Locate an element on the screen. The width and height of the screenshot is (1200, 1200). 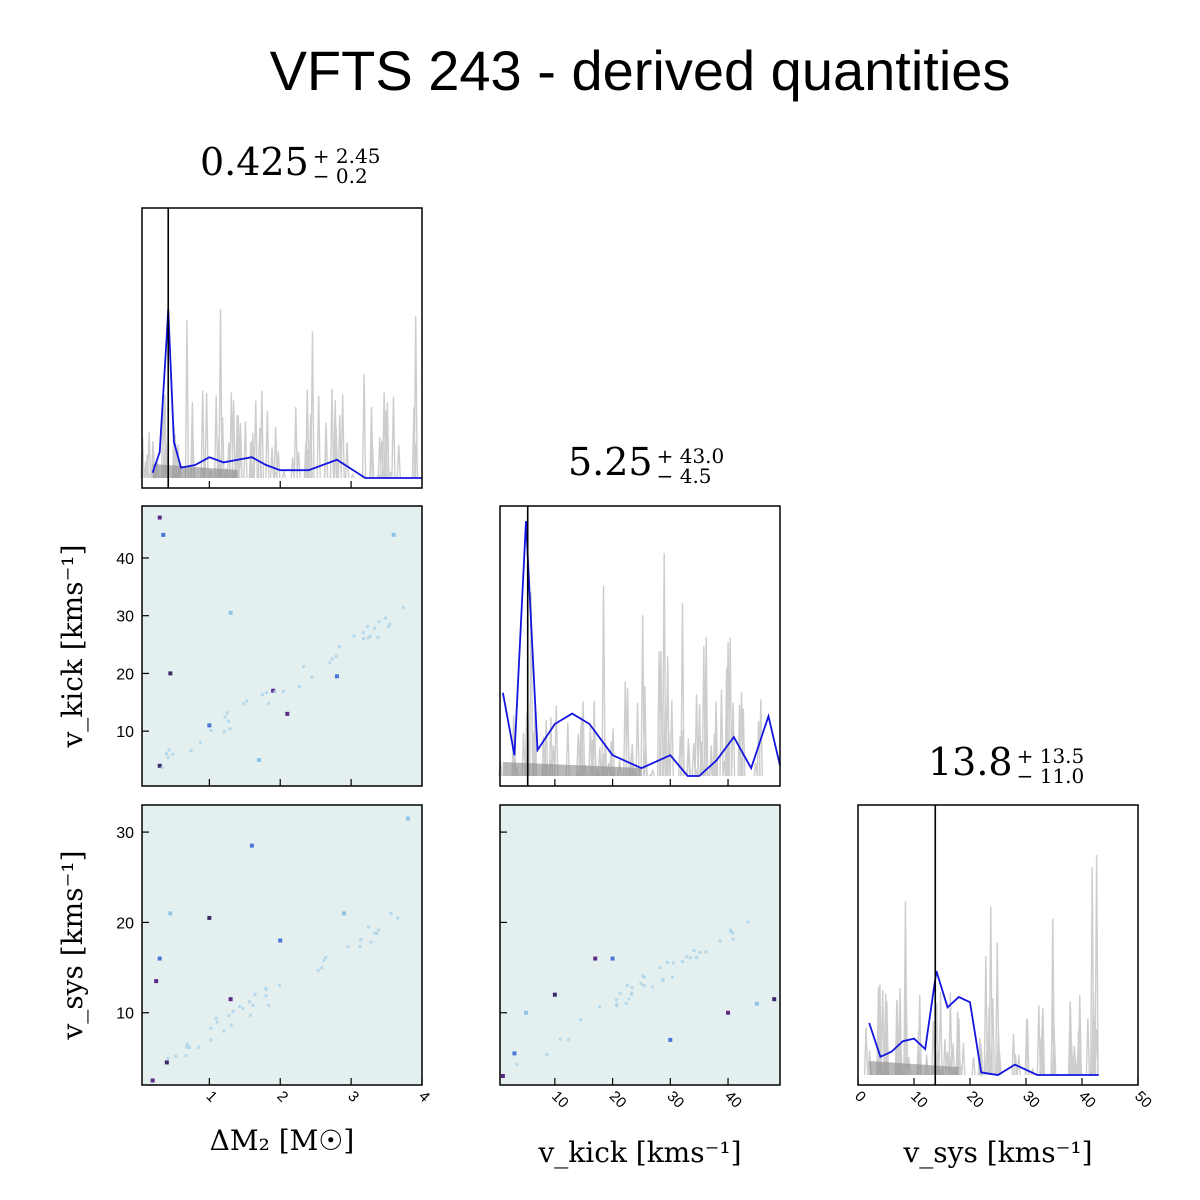
vsys-sample-fill is located at coordinates (914, 1068).